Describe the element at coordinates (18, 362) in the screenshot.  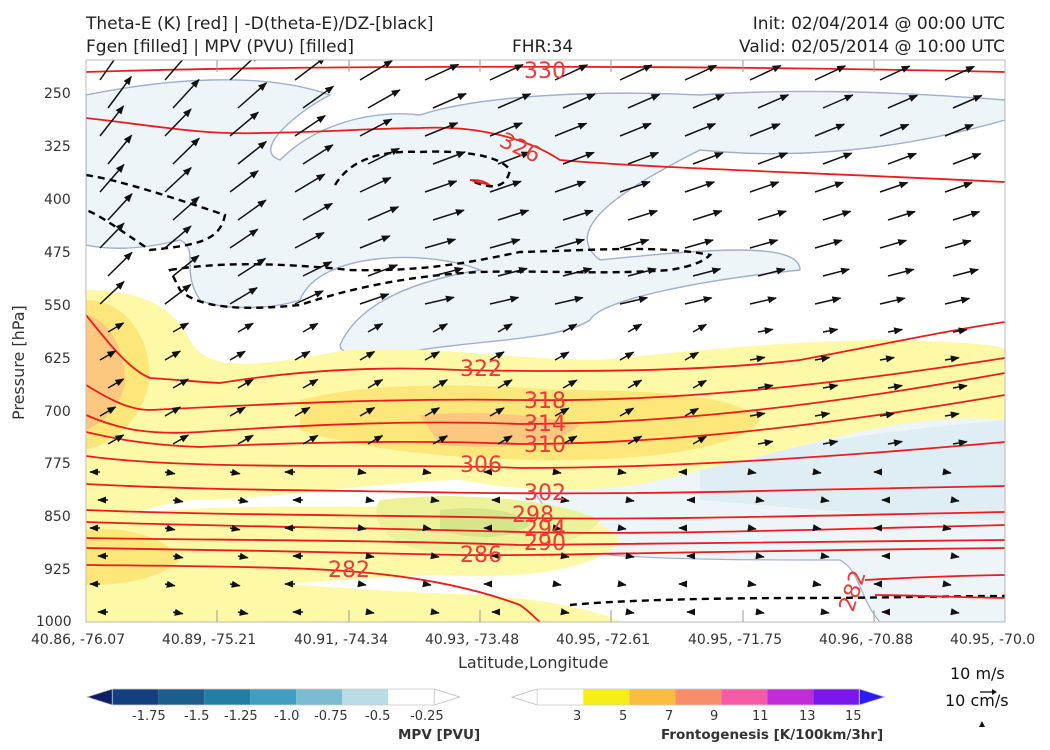
I see `y-axis-label: Pressure [hPa]` at that location.